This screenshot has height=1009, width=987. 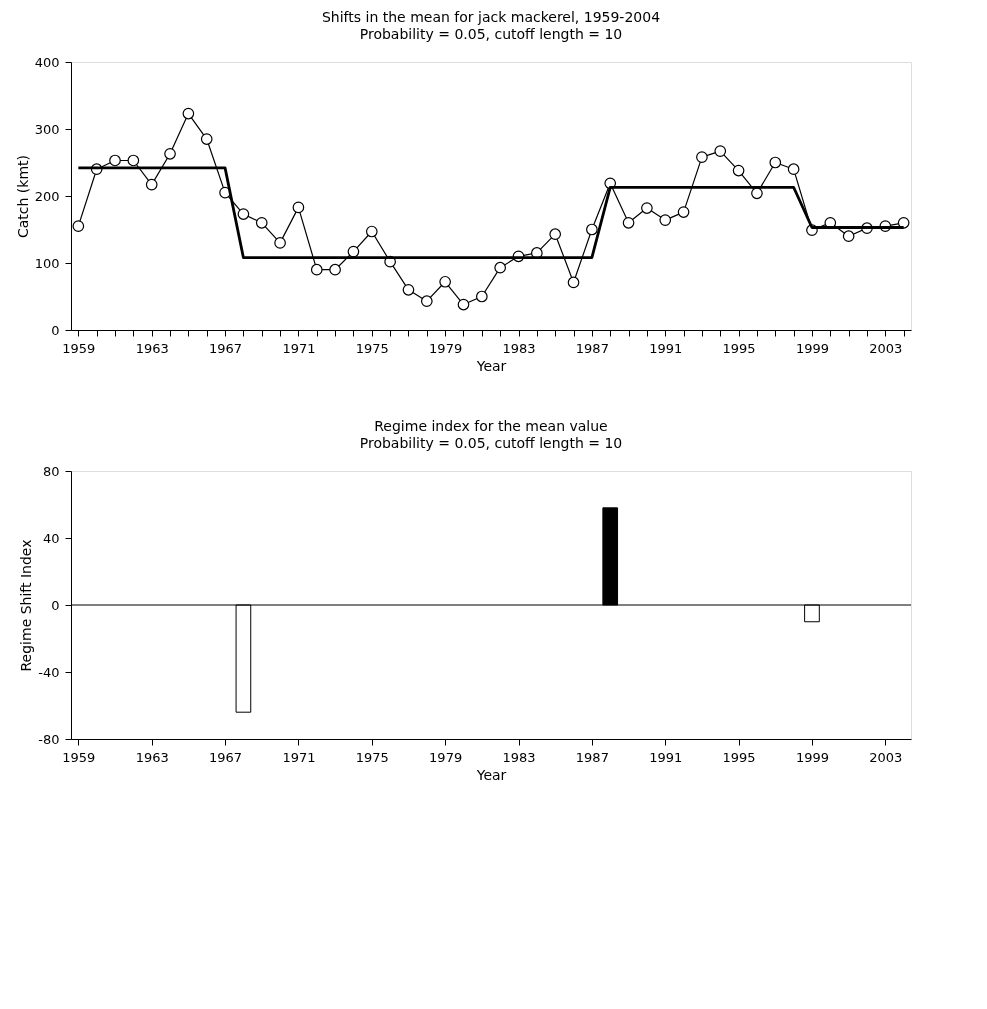 What do you see at coordinates (22, 196) in the screenshot?
I see `y-axis-title: Catch (kmt)` at bounding box center [22, 196].